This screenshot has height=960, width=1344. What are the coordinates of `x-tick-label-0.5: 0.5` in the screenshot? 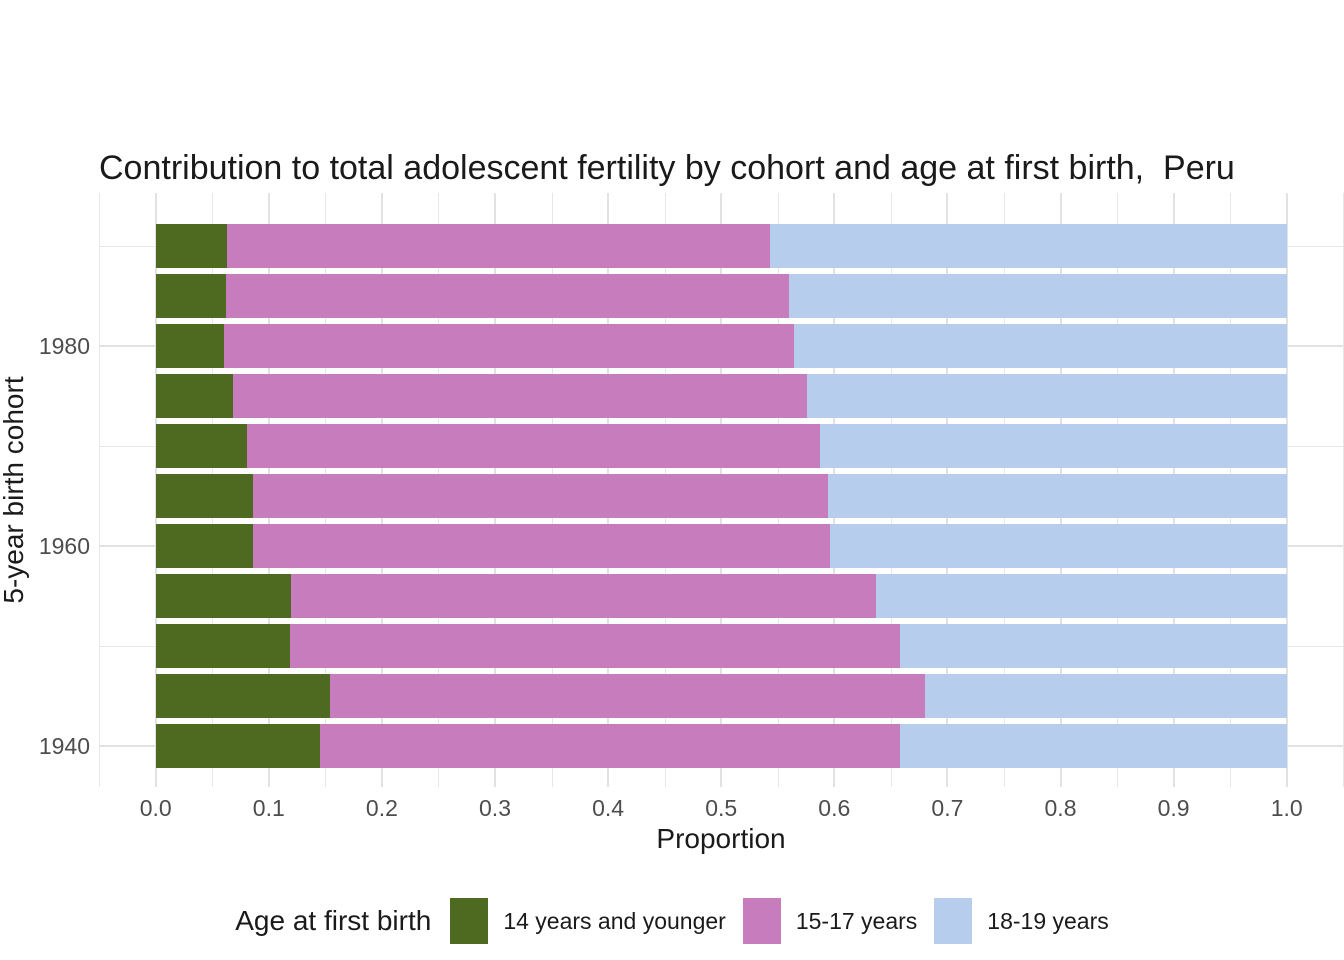 It's located at (721, 808).